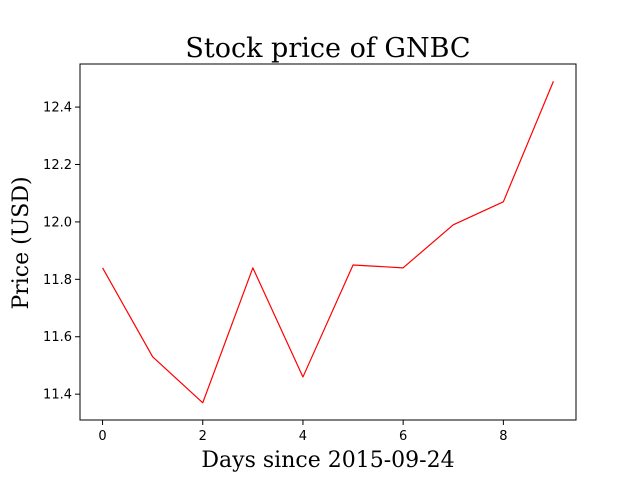 Image resolution: width=640 pixels, height=480 pixels. I want to click on chart-title: Stock price of GNBC, so click(327, 48).